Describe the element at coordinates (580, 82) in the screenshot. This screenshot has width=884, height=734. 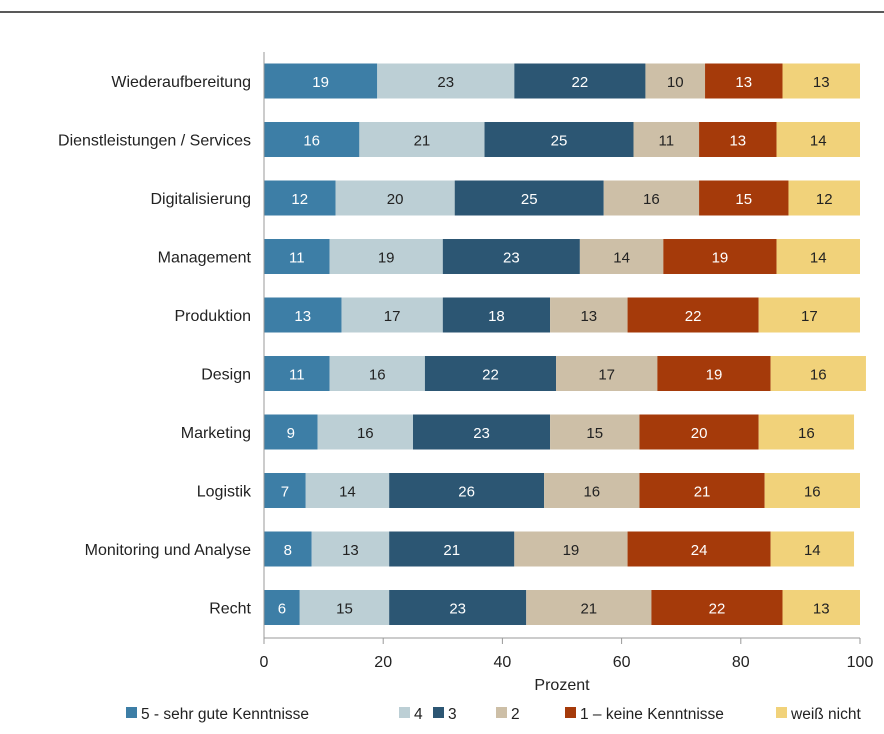
I see `data-label-wiederaufbereitung-series-2: 22` at that location.